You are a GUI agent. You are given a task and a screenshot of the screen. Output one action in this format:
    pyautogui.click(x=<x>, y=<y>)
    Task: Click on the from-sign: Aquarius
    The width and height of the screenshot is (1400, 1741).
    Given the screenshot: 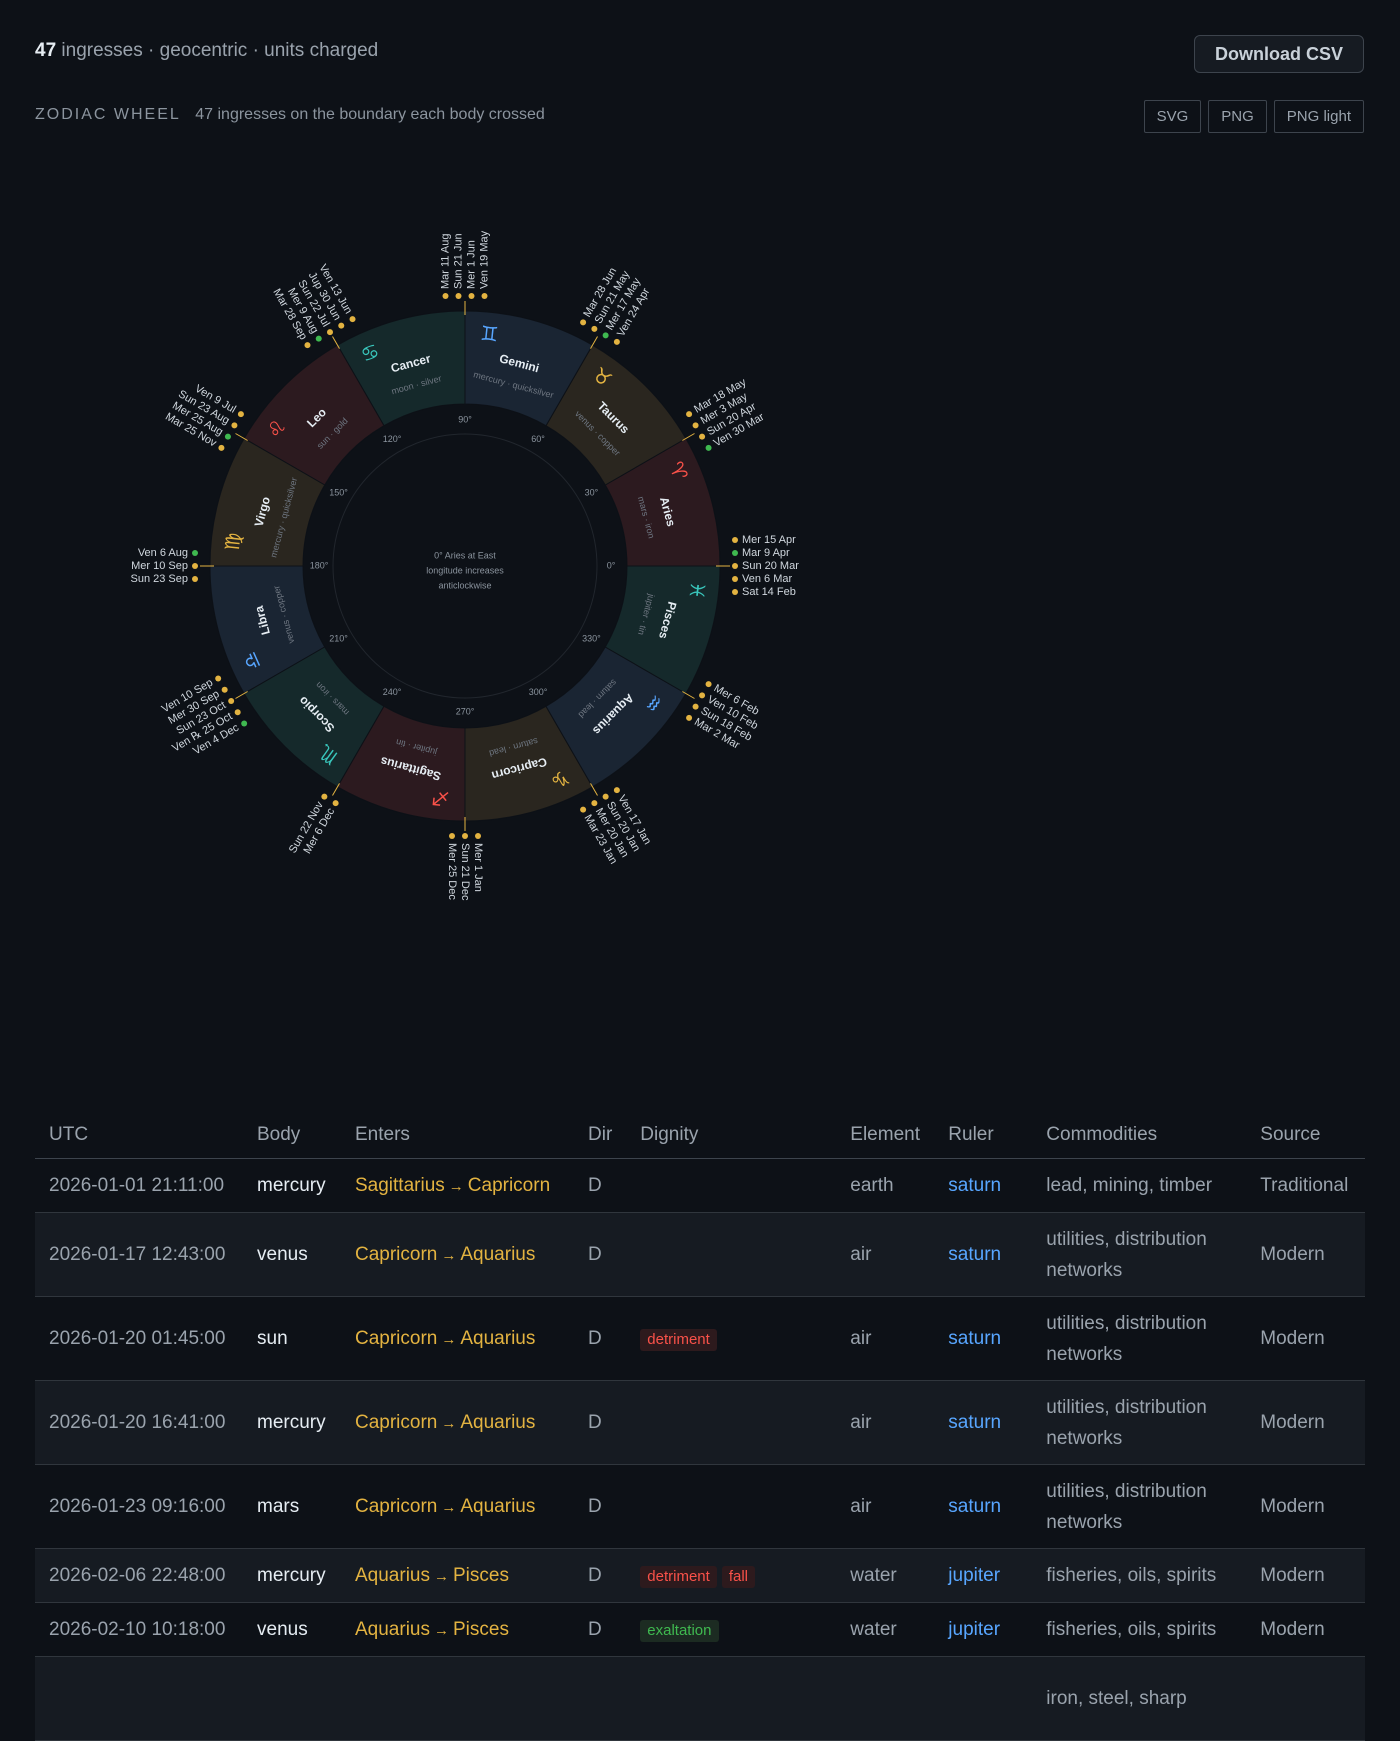 What is the action you would take?
    pyautogui.click(x=392, y=1575)
    